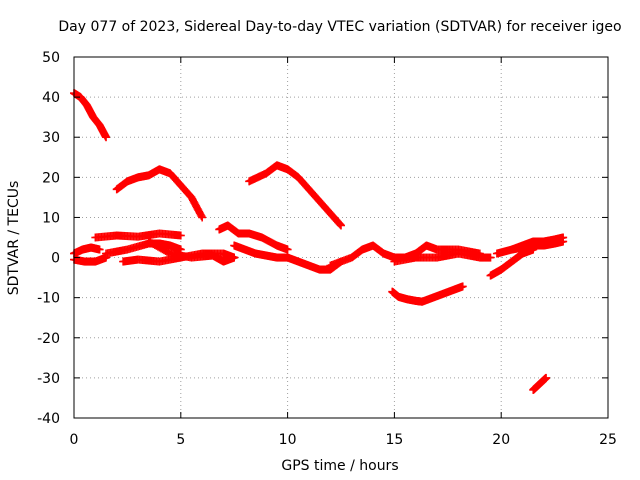  Describe the element at coordinates (51, 178) in the screenshot. I see `y-tick-label: 20` at that location.